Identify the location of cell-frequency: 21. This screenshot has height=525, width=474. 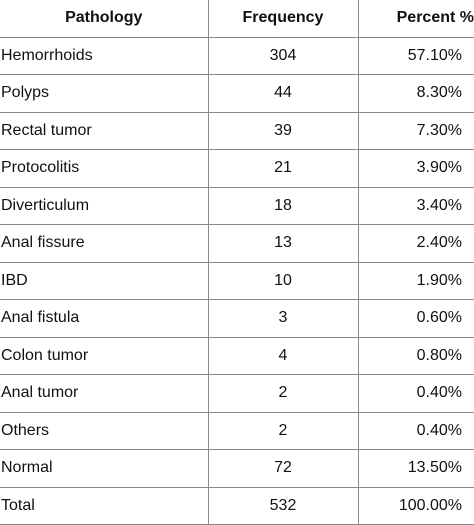
(282, 168).